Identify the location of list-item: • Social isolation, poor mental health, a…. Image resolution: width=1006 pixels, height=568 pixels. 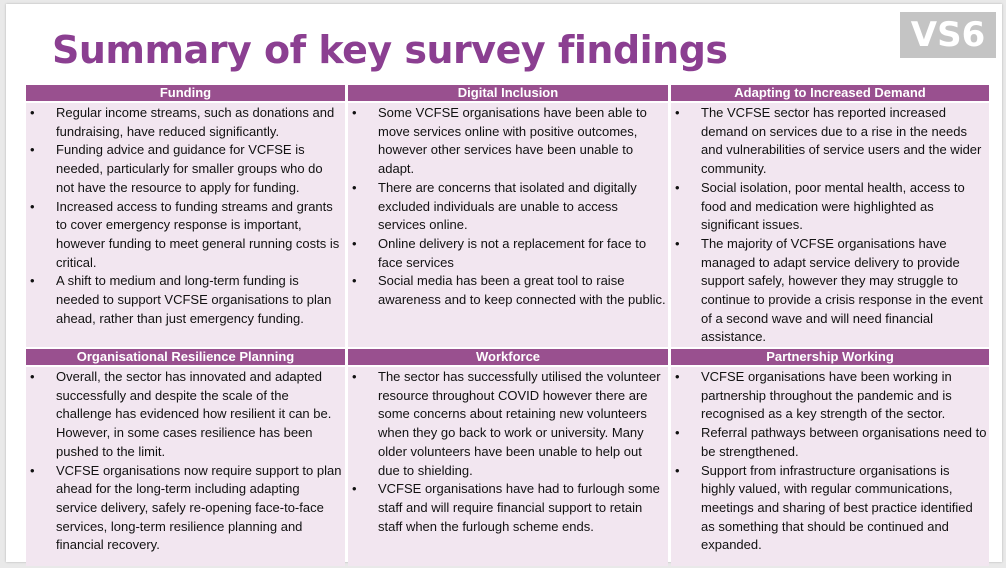
(820, 206).